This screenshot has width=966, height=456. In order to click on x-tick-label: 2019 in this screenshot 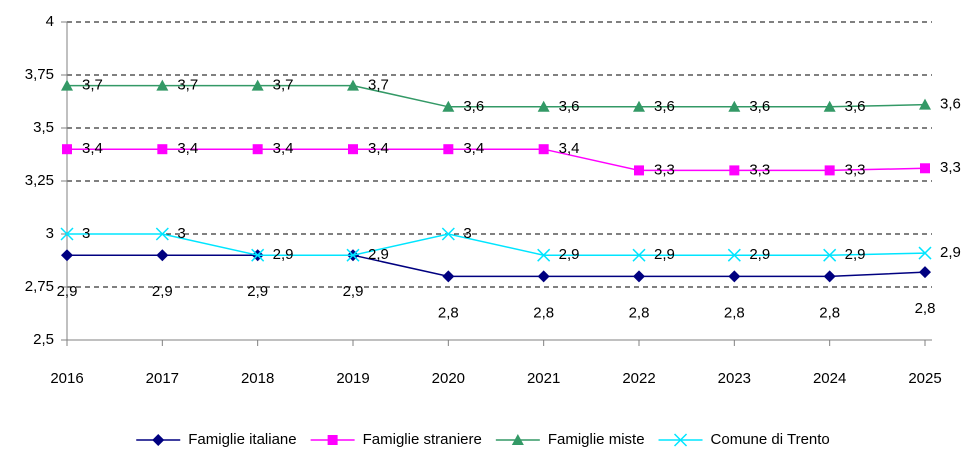, I will do `click(352, 378)`.